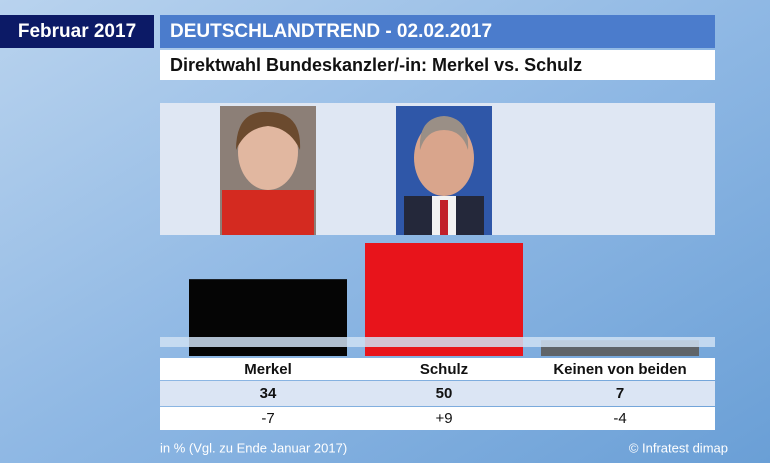  I want to click on subtitle-bar, so click(437, 65).